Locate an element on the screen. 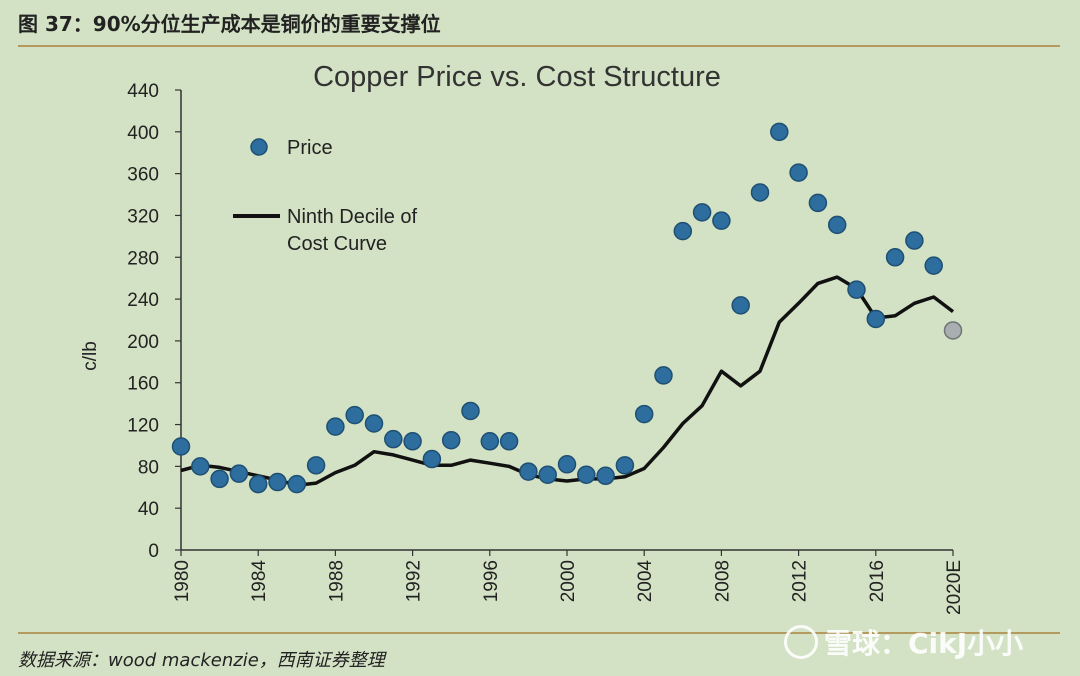 The height and width of the screenshot is (676, 1080). snowball-logo-icon is located at coordinates (801, 642).